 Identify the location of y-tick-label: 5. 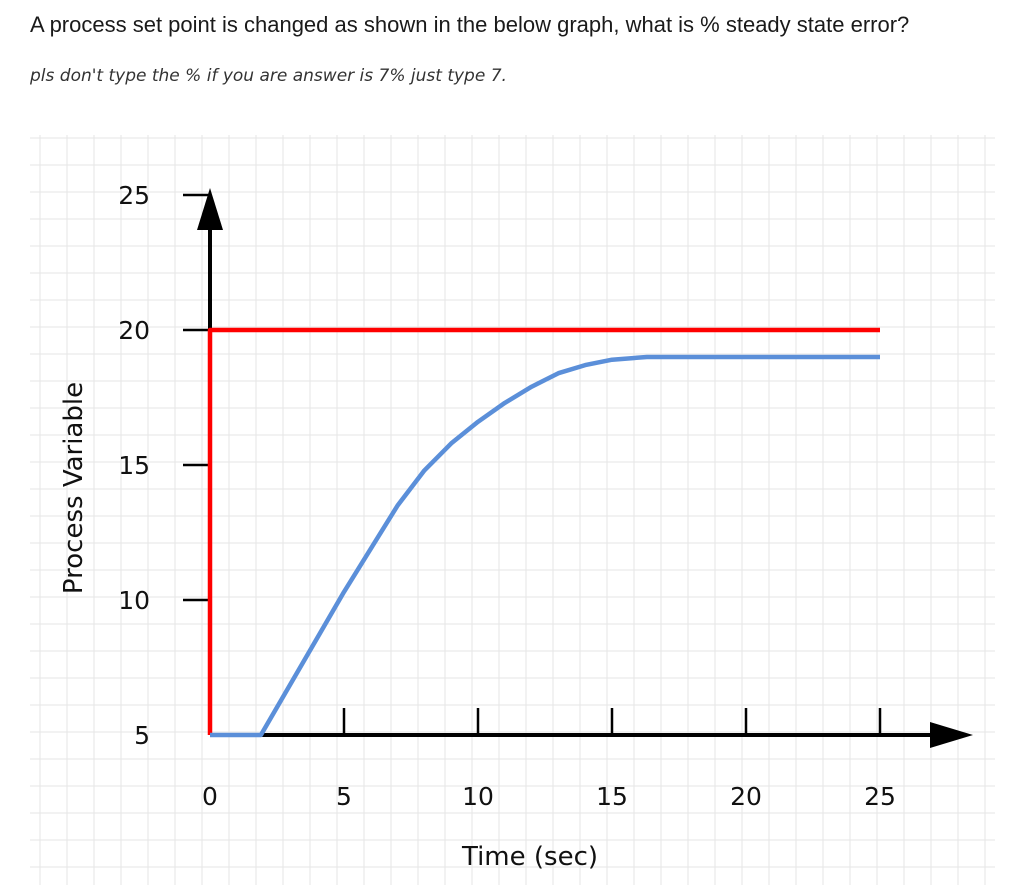
(142, 735).